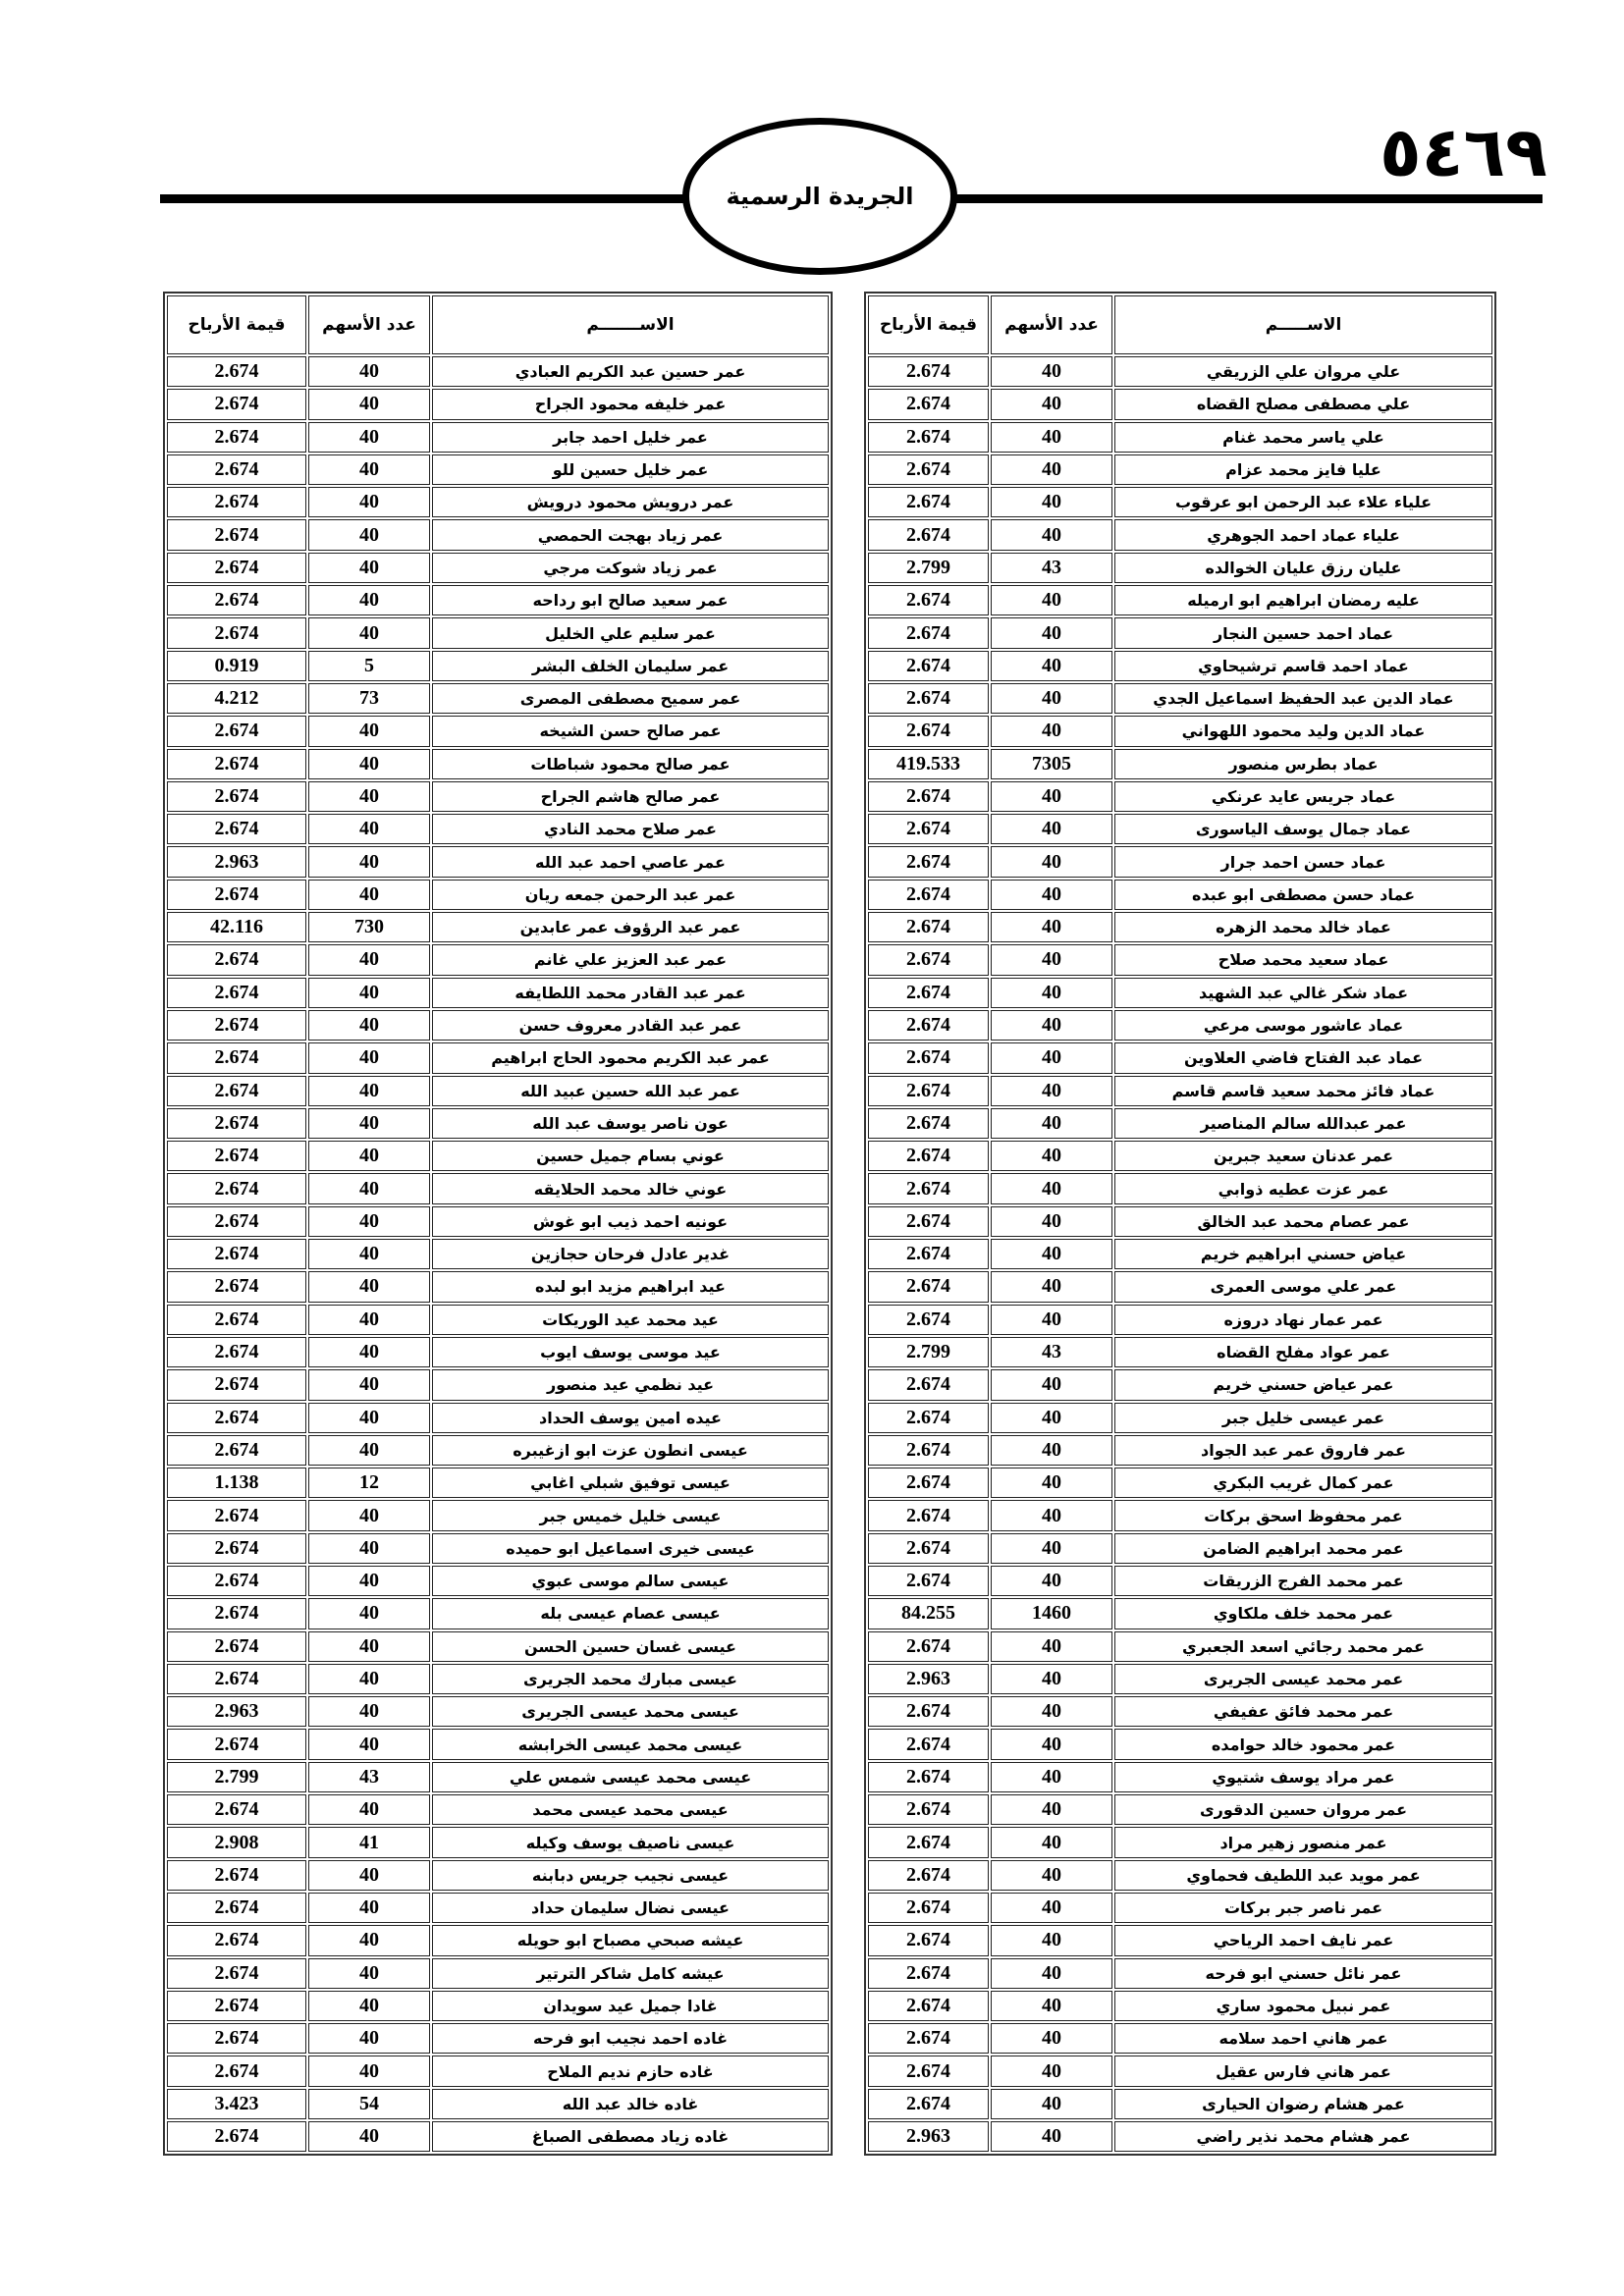 This screenshot has width=1624, height=2296. Describe the element at coordinates (1303, 1744) in the screenshot. I see `shareholder-name: عمر محمود خالد حوامده` at that location.